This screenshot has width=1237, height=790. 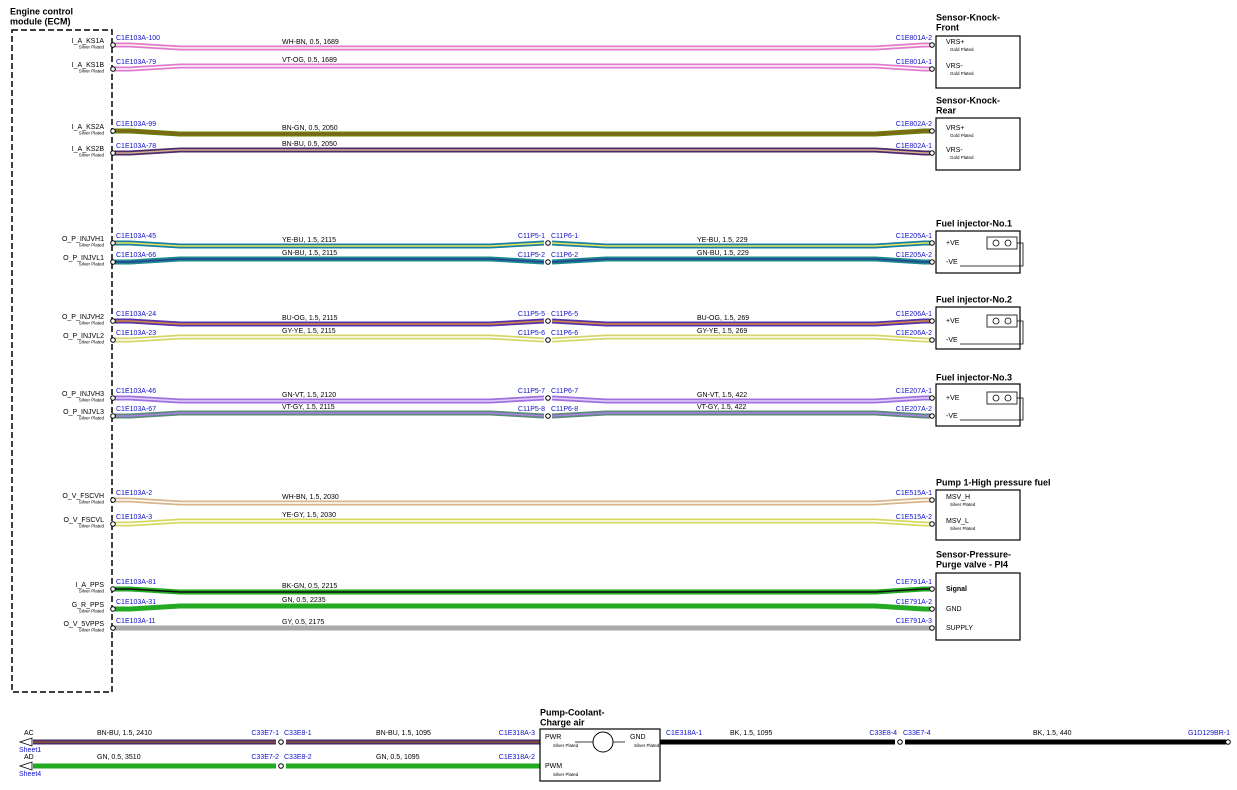 I want to click on connector-label: C1E103A-81, so click(x=136, y=582).